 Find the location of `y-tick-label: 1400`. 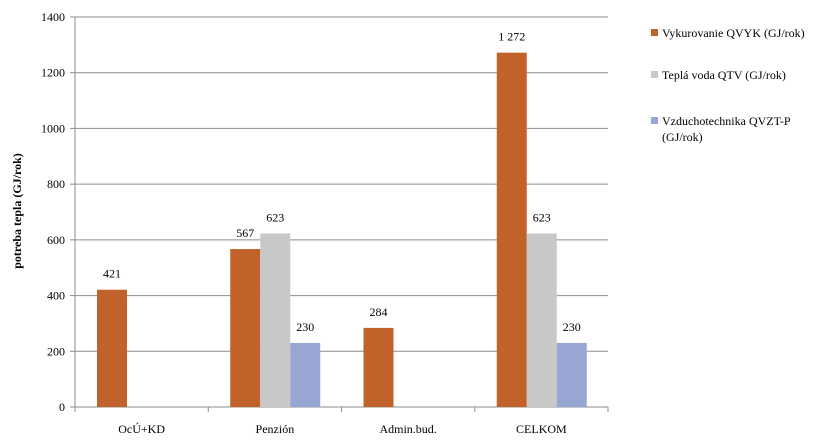

y-tick-label: 1400 is located at coordinates (53, 17).